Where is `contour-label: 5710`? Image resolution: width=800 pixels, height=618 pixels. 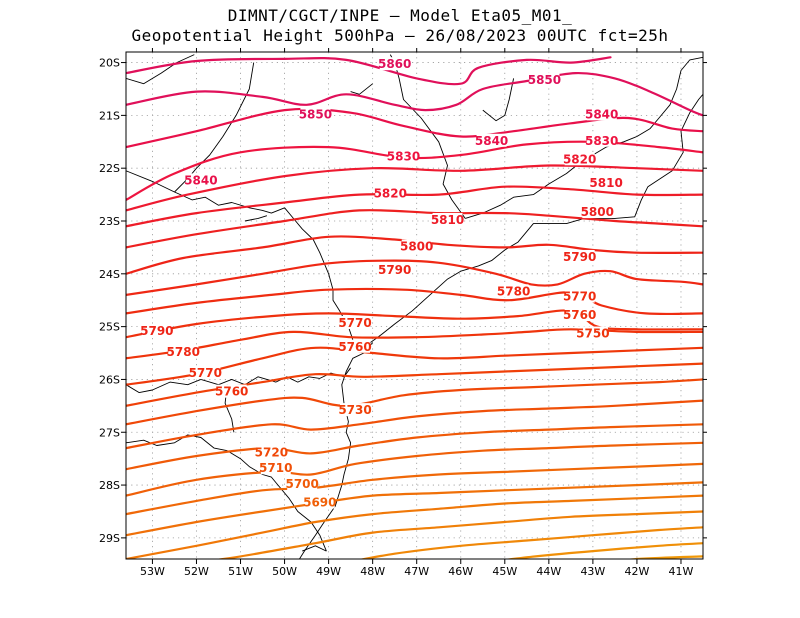 contour-label: 5710 is located at coordinates (275, 468).